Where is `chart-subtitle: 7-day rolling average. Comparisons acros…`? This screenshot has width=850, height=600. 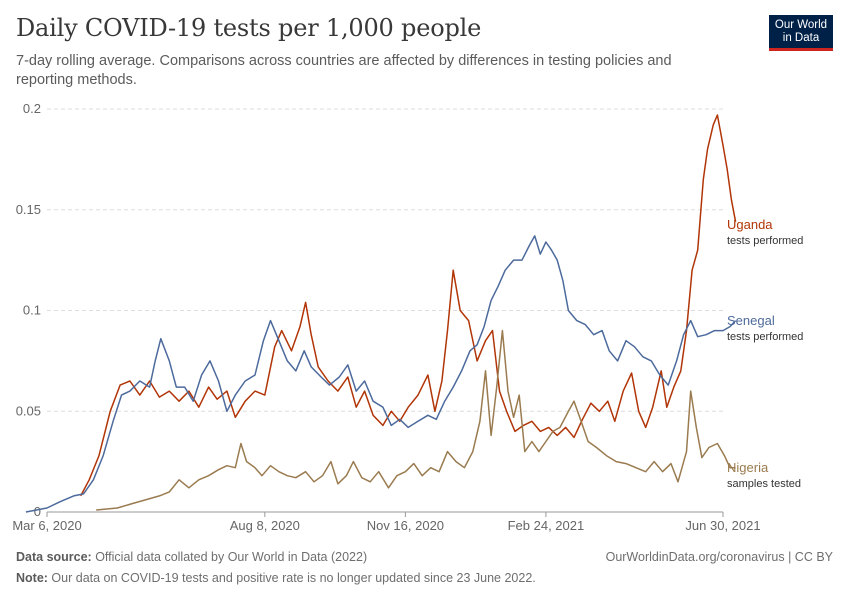 chart-subtitle: 7-day rolling average. Comparisons acros… is located at coordinates (344, 70).